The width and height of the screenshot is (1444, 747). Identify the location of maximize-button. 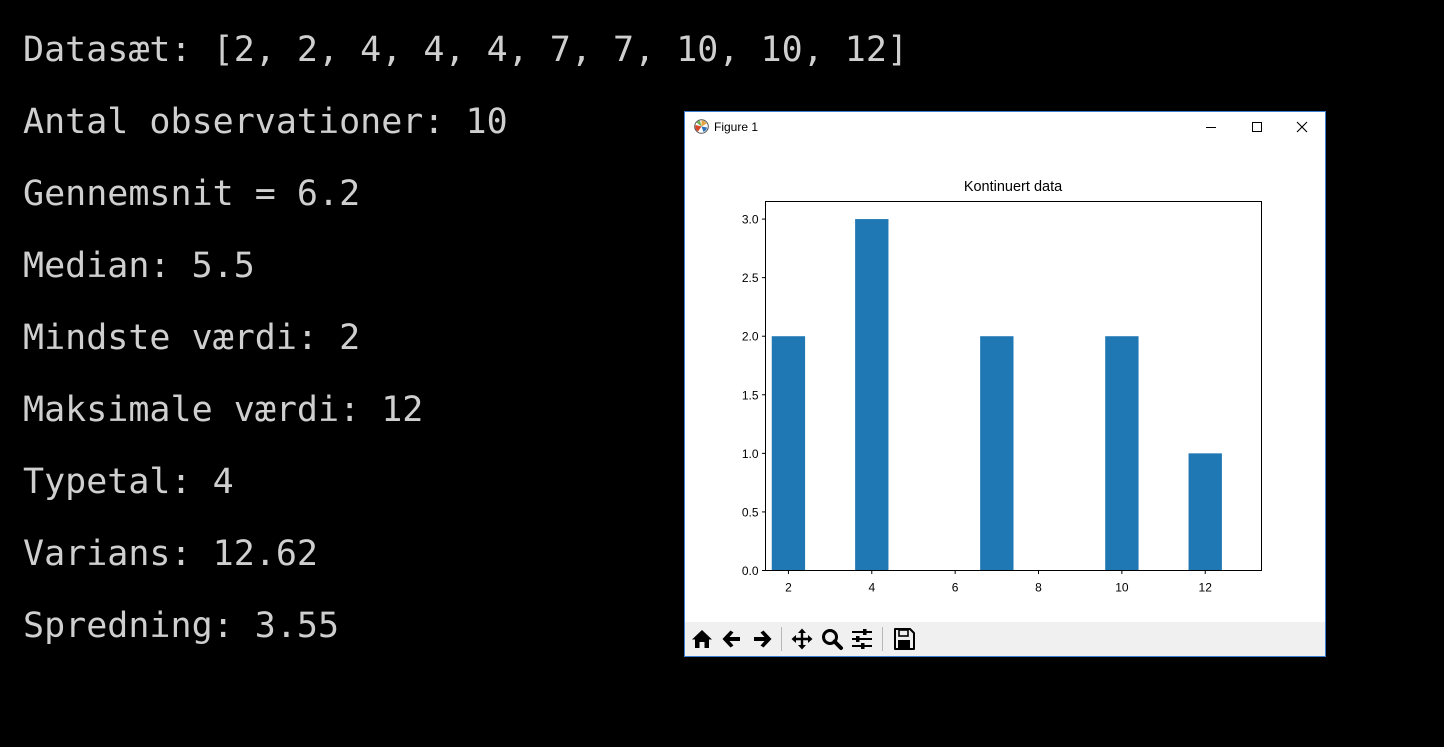
(1257, 127).